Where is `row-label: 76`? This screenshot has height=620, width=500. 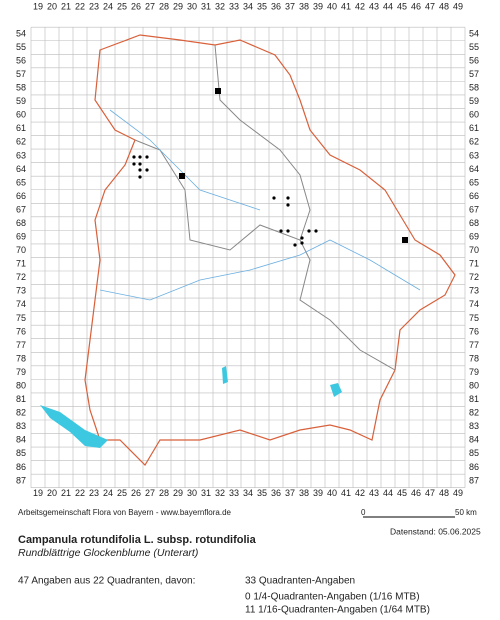
row-label: 76 is located at coordinates (21, 331).